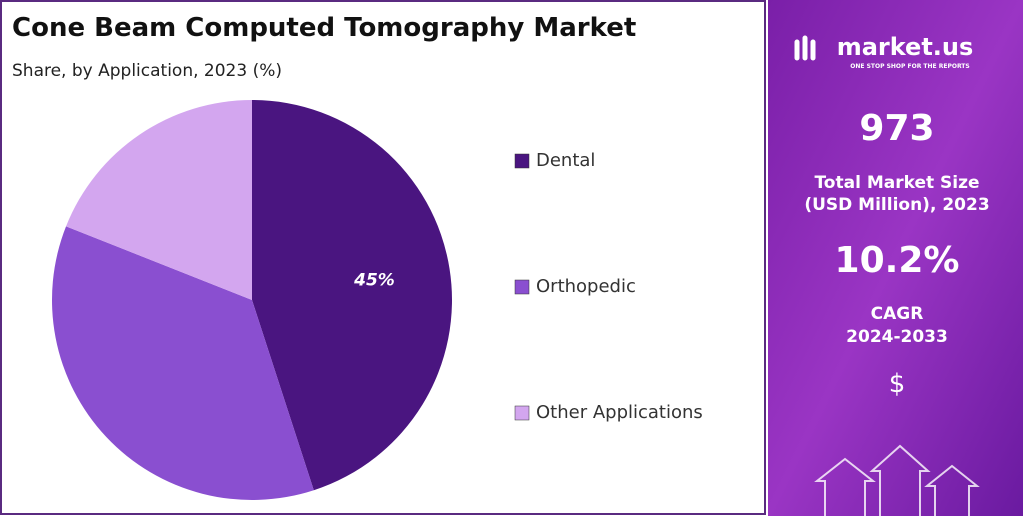  Describe the element at coordinates (147, 71) in the screenshot. I see `chart-subtitle: Share, by Application, 2023 (%)` at that location.